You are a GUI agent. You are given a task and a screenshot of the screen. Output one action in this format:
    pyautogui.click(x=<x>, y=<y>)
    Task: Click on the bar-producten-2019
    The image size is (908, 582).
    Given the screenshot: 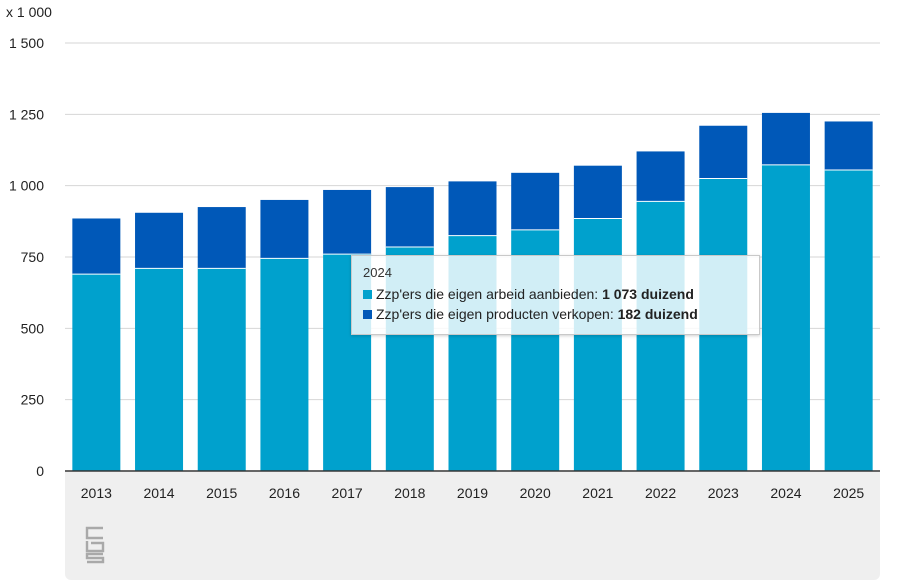 What is the action you would take?
    pyautogui.click(x=472, y=208)
    